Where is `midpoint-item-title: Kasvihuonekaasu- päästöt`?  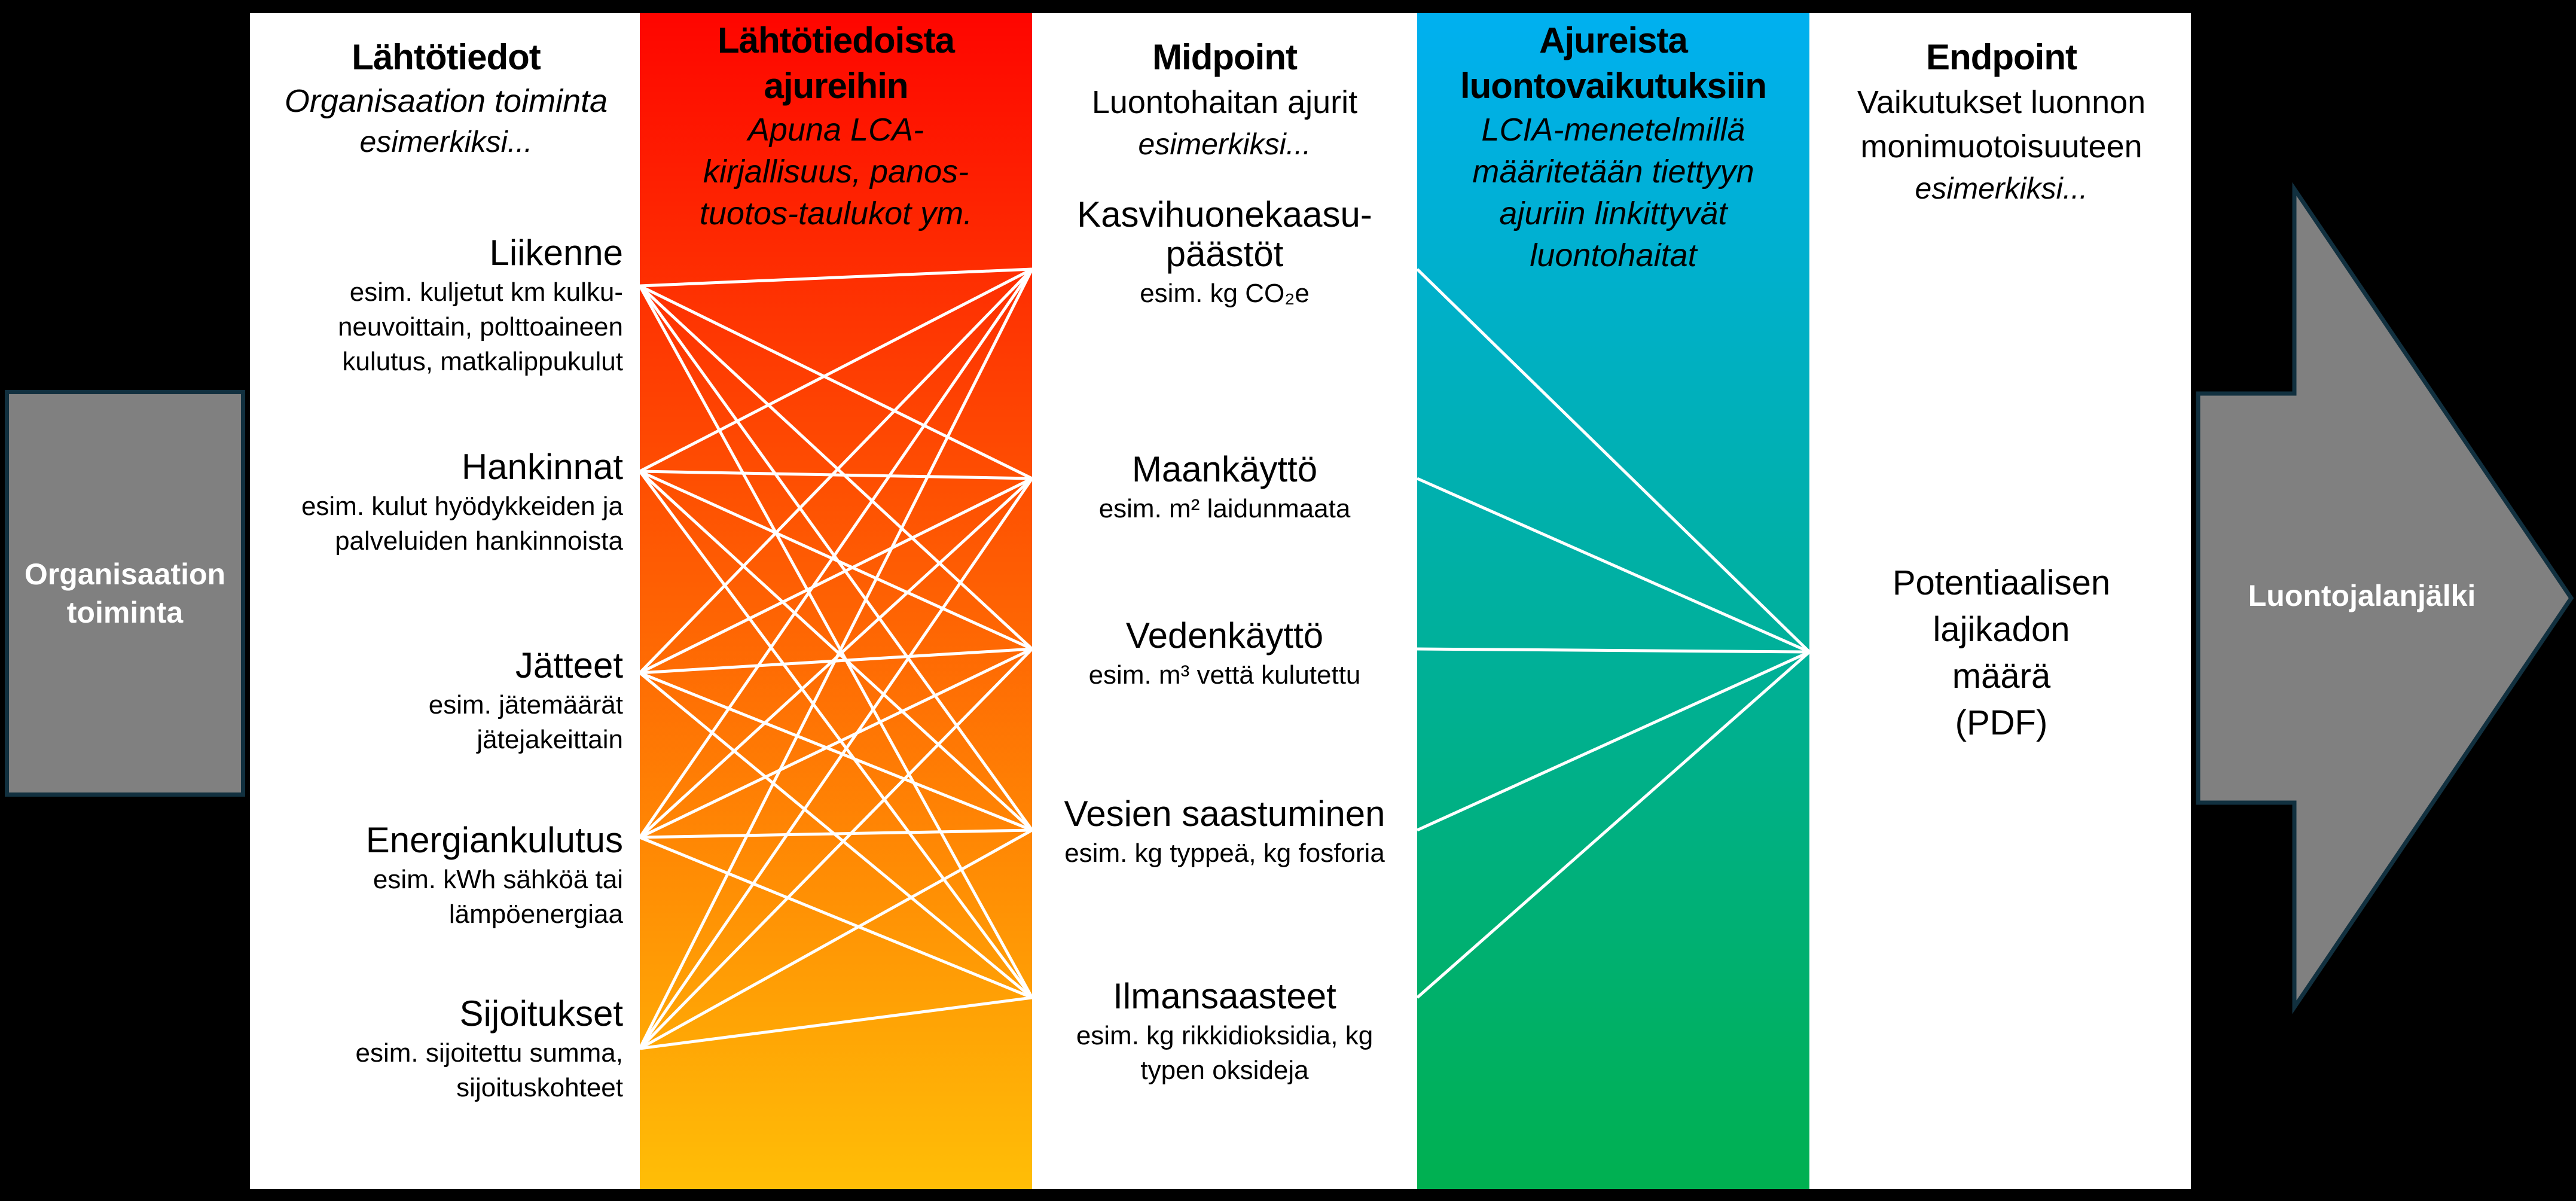
midpoint-item-title: Kasvihuonekaasu- päästöt is located at coordinates (1224, 234).